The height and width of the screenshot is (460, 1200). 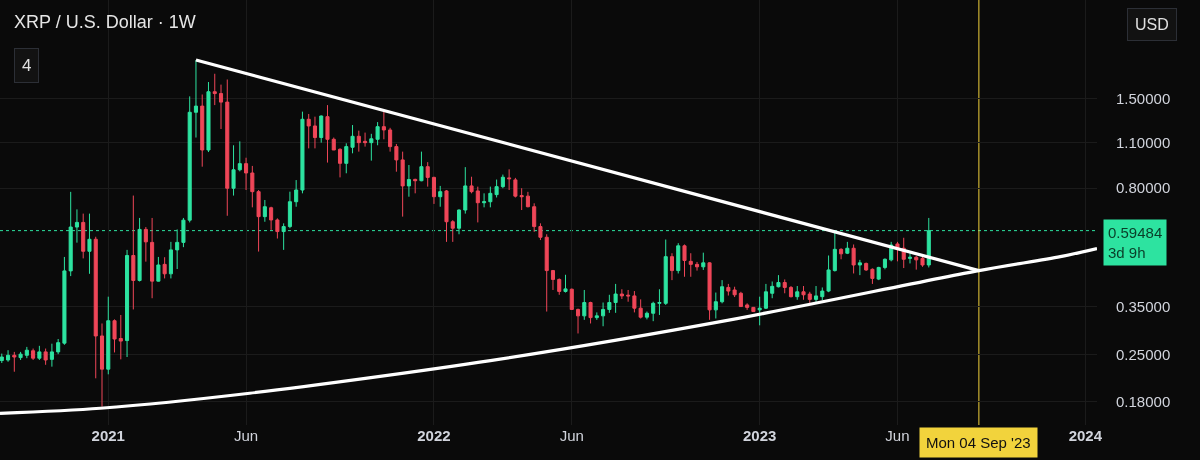 What do you see at coordinates (1143, 354) in the screenshot?
I see `y-tick-label: 0.25000` at bounding box center [1143, 354].